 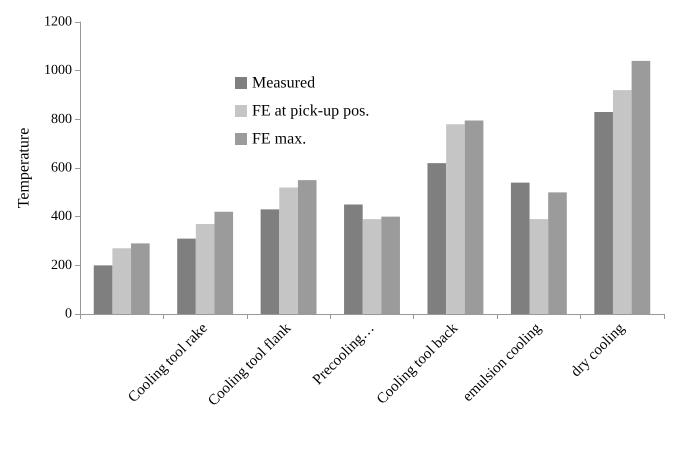 What do you see at coordinates (68, 314) in the screenshot?
I see `y-tick-label: 0` at bounding box center [68, 314].